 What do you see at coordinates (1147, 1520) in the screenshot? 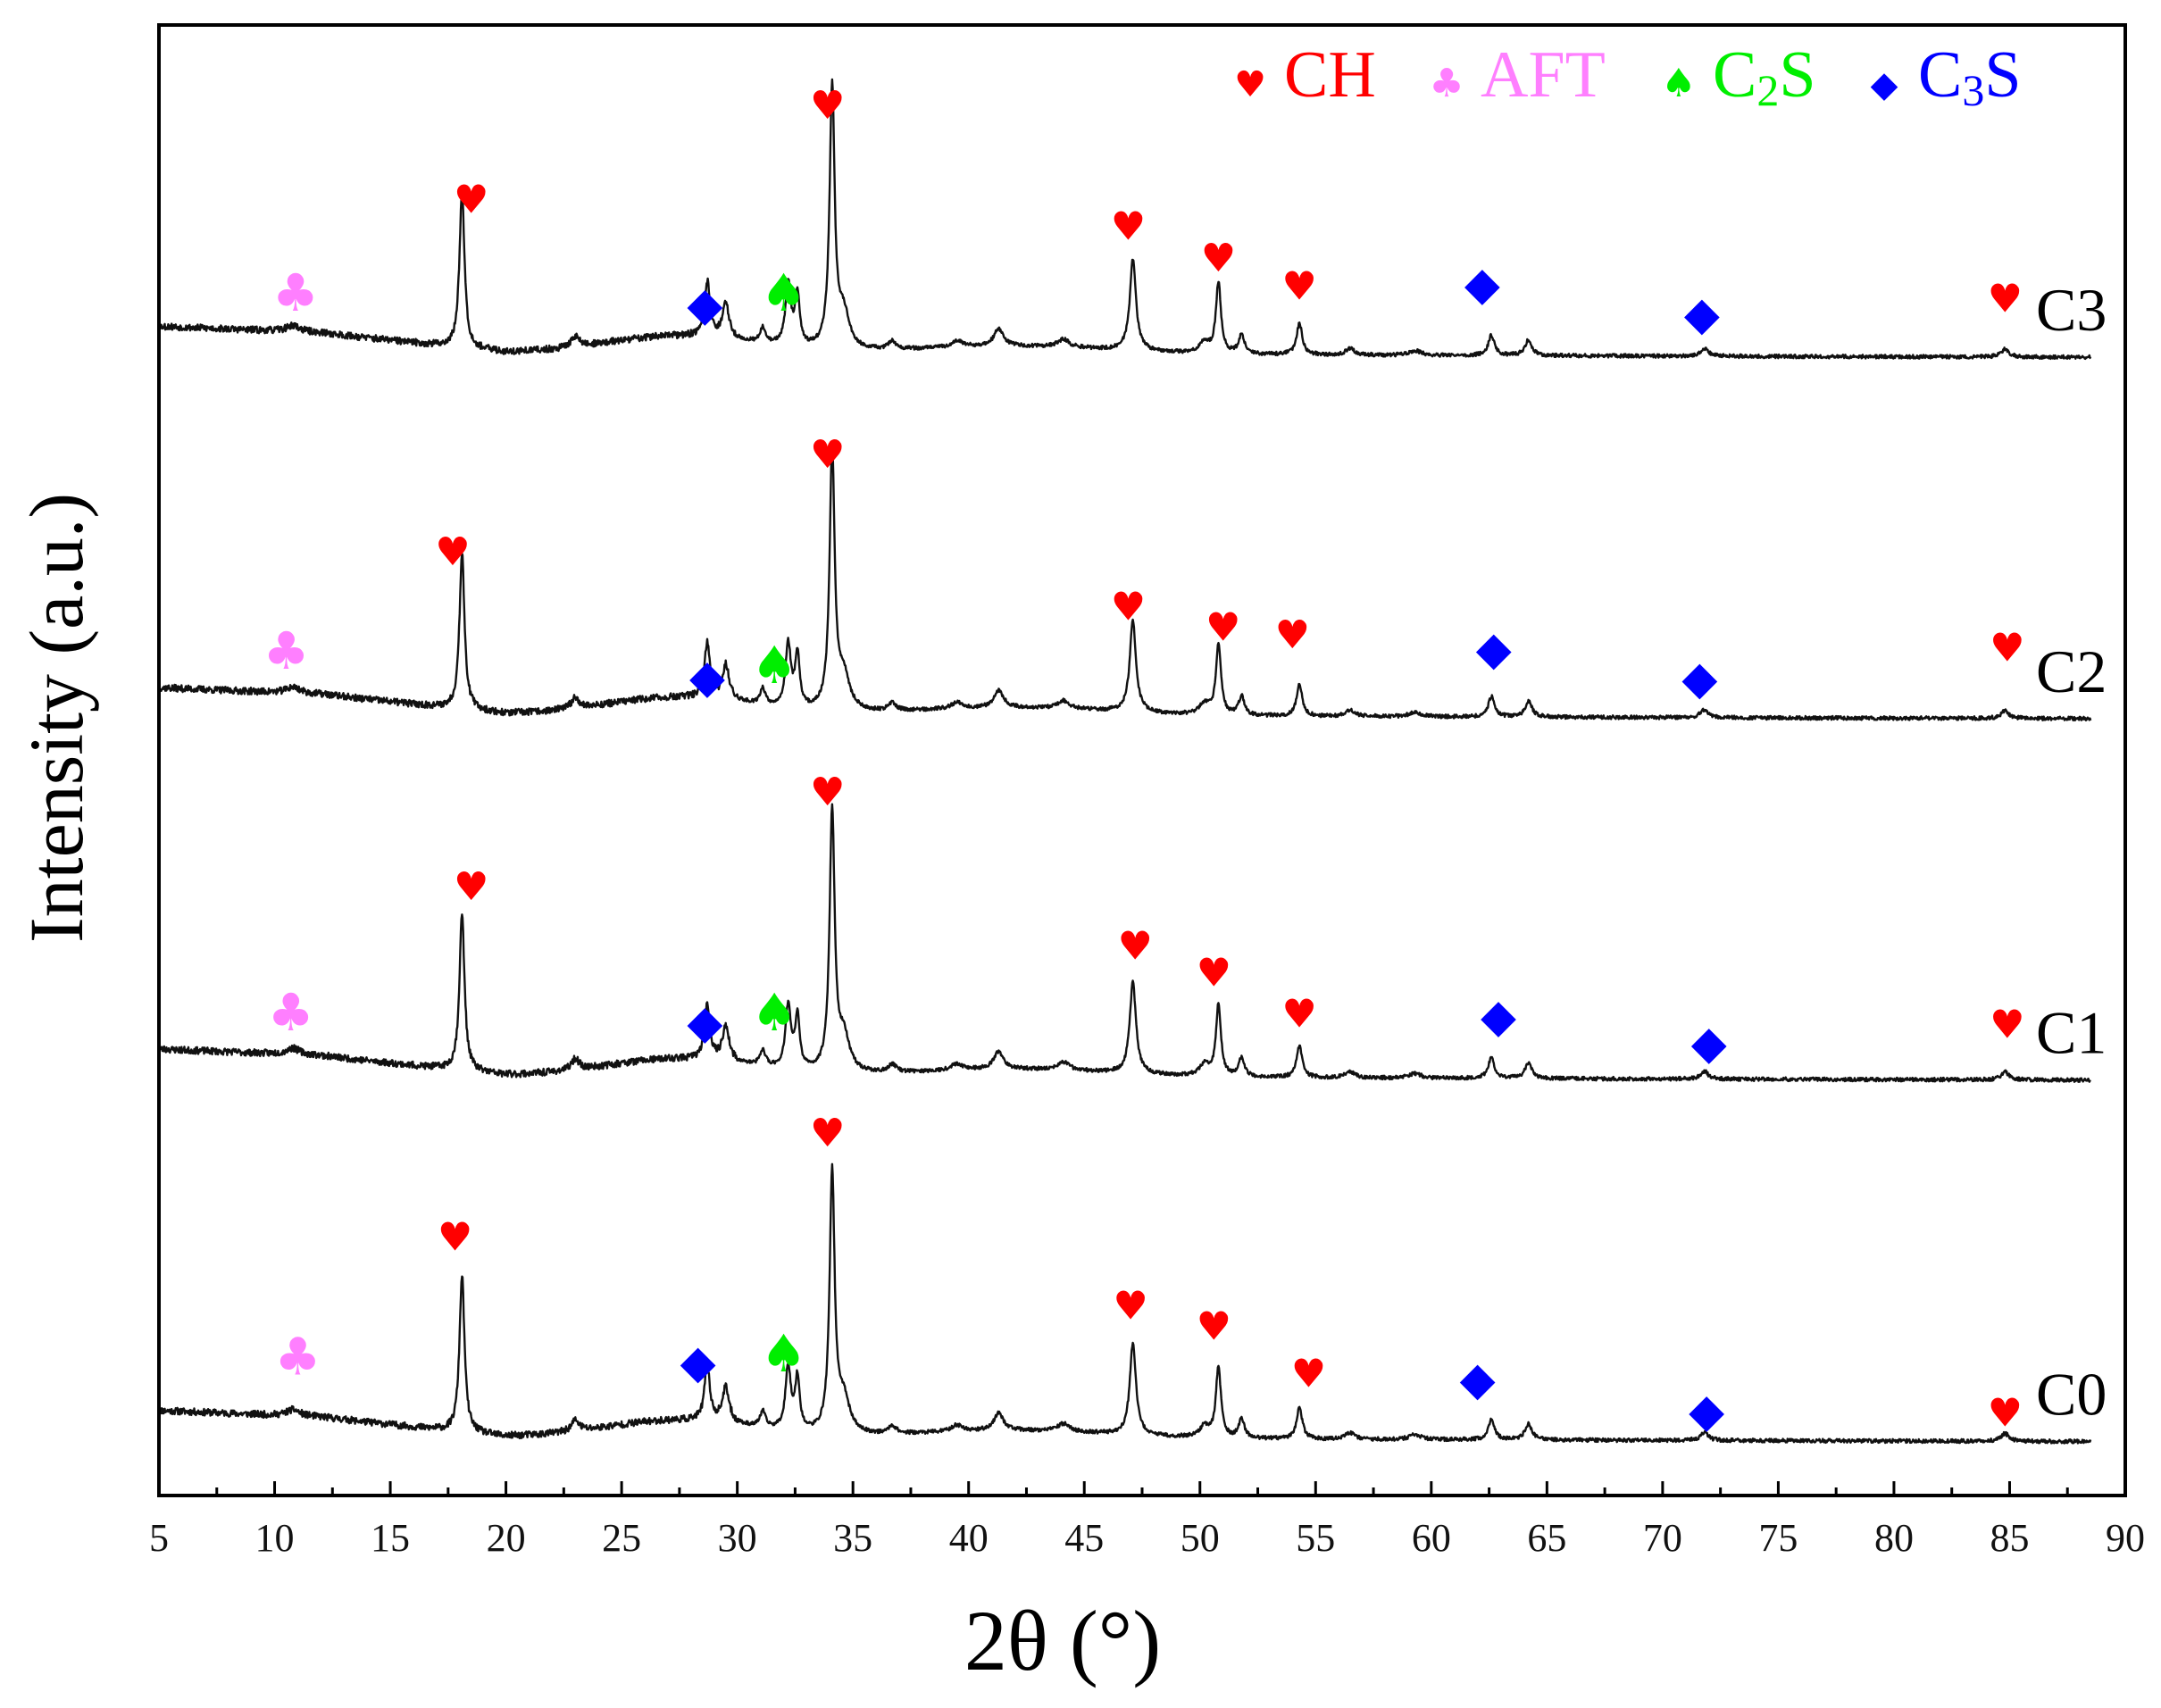
I see `x-axis: 5 10 15 20 25 30 35 40 45 50 55 60 65 70 75 80 85 90` at bounding box center [1147, 1520].